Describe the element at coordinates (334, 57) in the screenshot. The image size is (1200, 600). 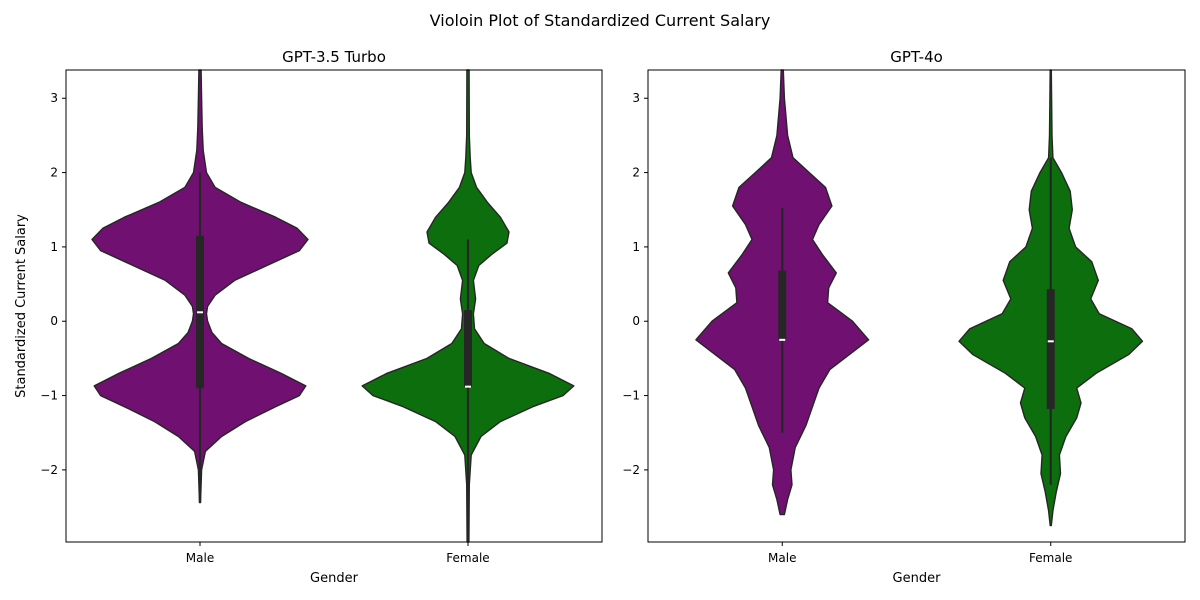
I see `panel-title: GPT-3.5 Turbo` at that location.